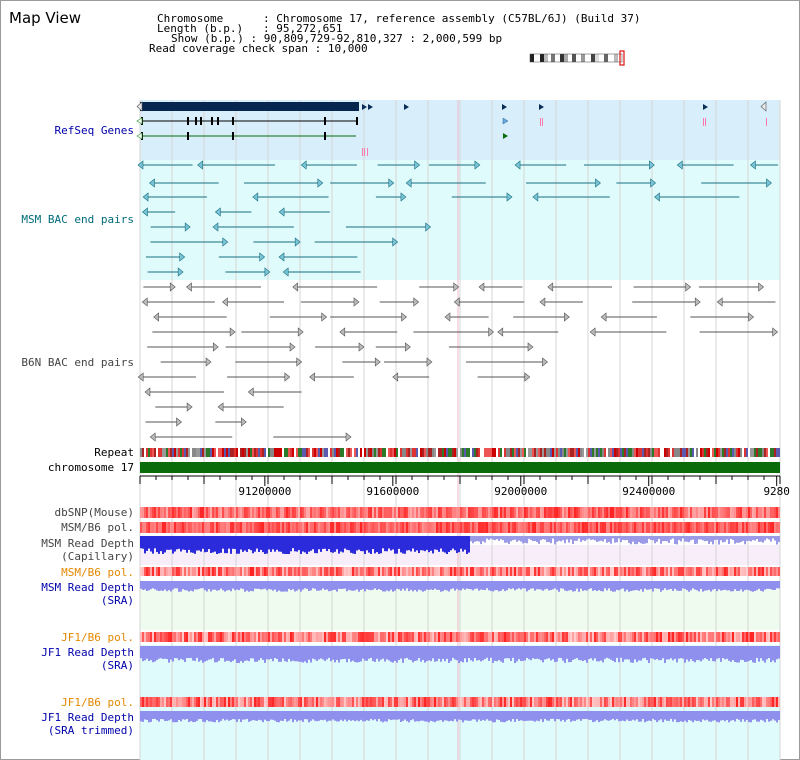 This screenshot has width=800, height=760. Describe the element at coordinates (87, 594) in the screenshot. I see `track-label-msm-depth-sra: MSM Read Depth (SRA)` at that location.